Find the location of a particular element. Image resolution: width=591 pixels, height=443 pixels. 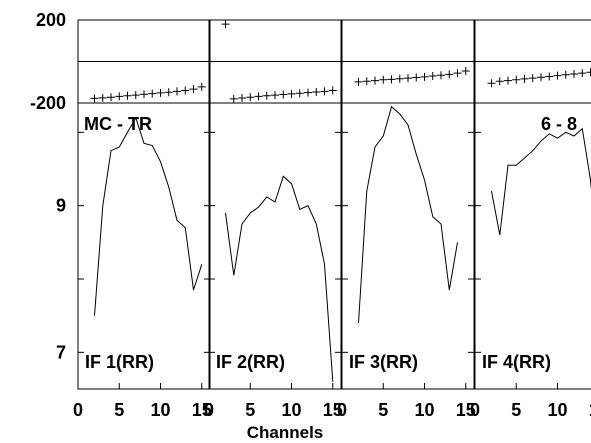

corner-label: MC - TR is located at coordinates (118, 124).